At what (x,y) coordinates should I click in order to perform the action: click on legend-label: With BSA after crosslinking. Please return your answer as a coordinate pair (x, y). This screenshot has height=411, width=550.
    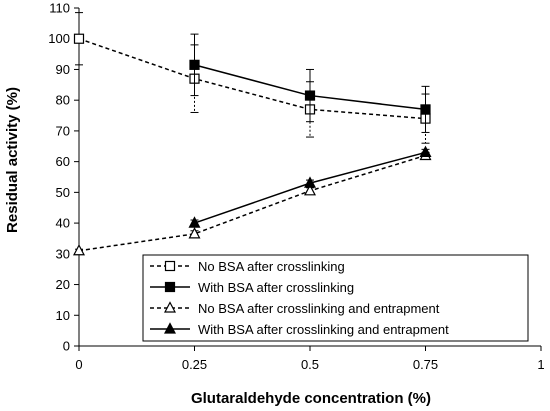
    Looking at the image, I should click on (276, 287).